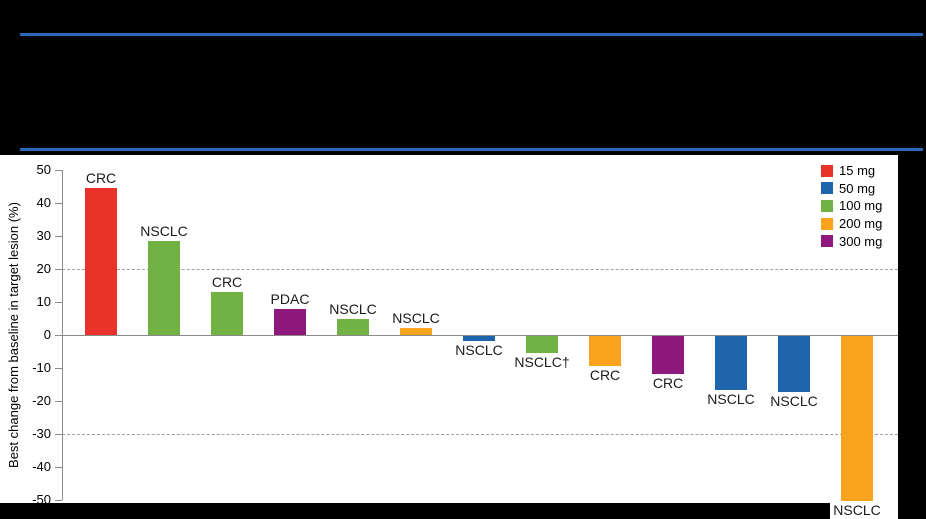  What do you see at coordinates (41, 466) in the screenshot?
I see `y-tick-label: -40` at bounding box center [41, 466].